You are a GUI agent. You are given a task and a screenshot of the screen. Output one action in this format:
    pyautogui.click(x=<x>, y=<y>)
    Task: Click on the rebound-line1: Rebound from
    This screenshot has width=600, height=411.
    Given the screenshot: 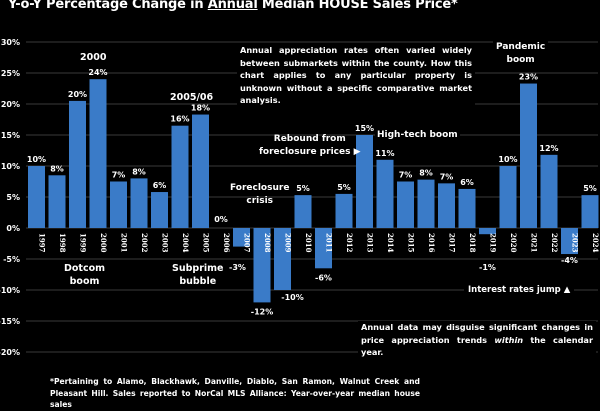 What is the action you would take?
    pyautogui.click(x=310, y=139)
    